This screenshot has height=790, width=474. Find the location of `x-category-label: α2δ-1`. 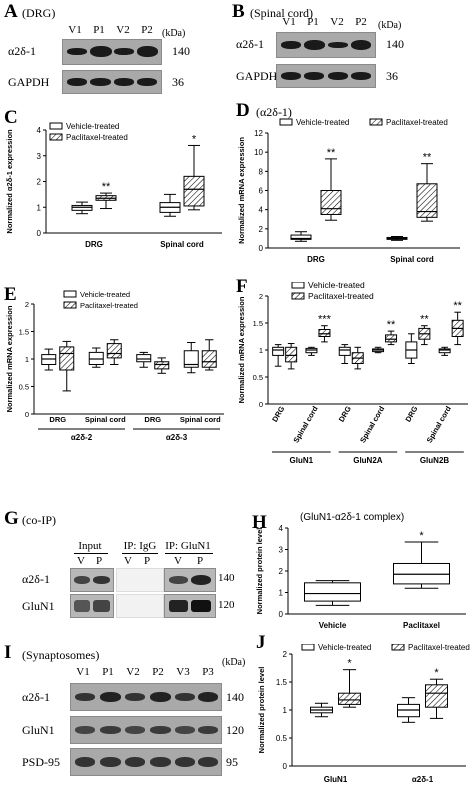

x-category-label: α2δ-1 is located at coordinates (423, 779).